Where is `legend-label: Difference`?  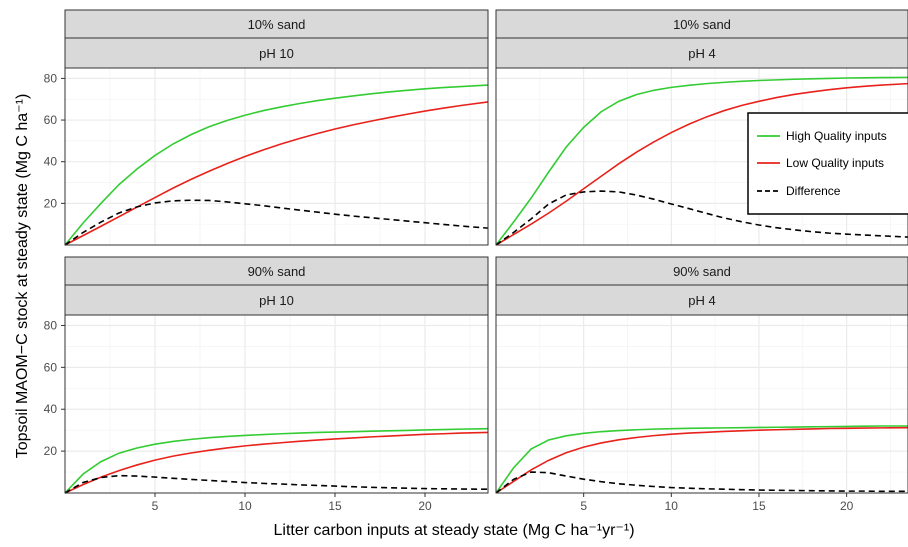
legend-label: Difference is located at coordinates (813, 191).